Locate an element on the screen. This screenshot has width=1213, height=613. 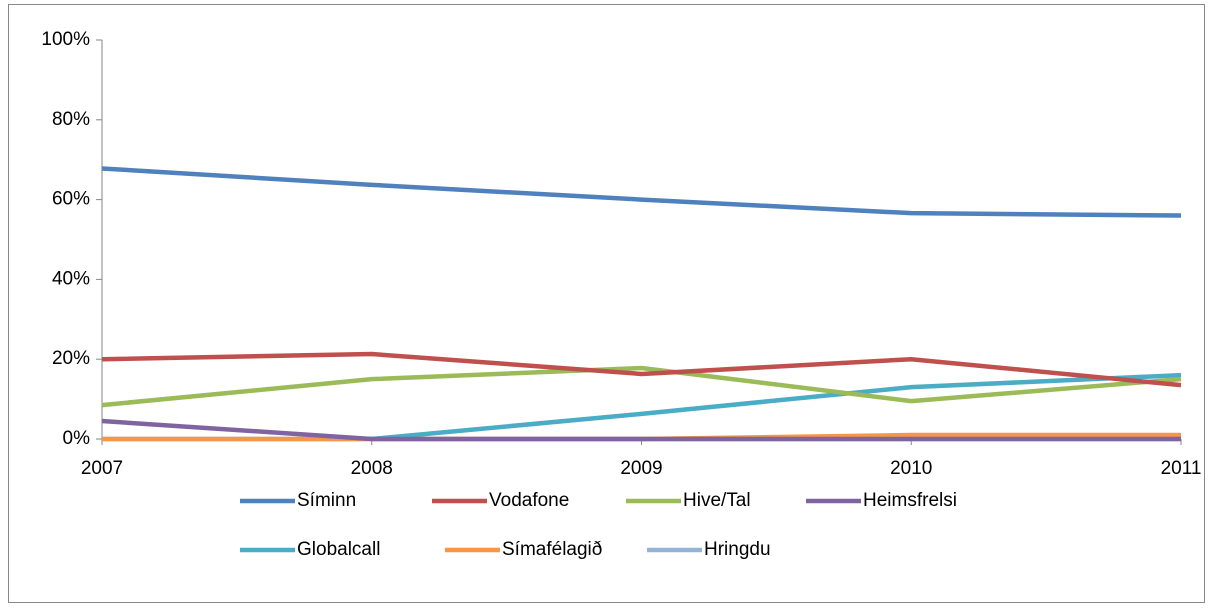
y-tick-label: 40% is located at coordinates (71, 278).